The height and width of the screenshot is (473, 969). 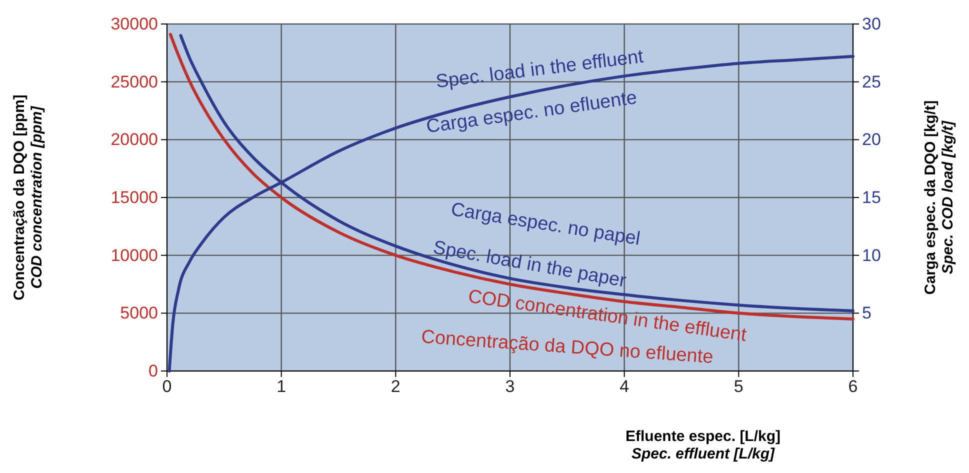 What do you see at coordinates (134, 82) in the screenshot?
I see `y-tick-label: 25000` at bounding box center [134, 82].